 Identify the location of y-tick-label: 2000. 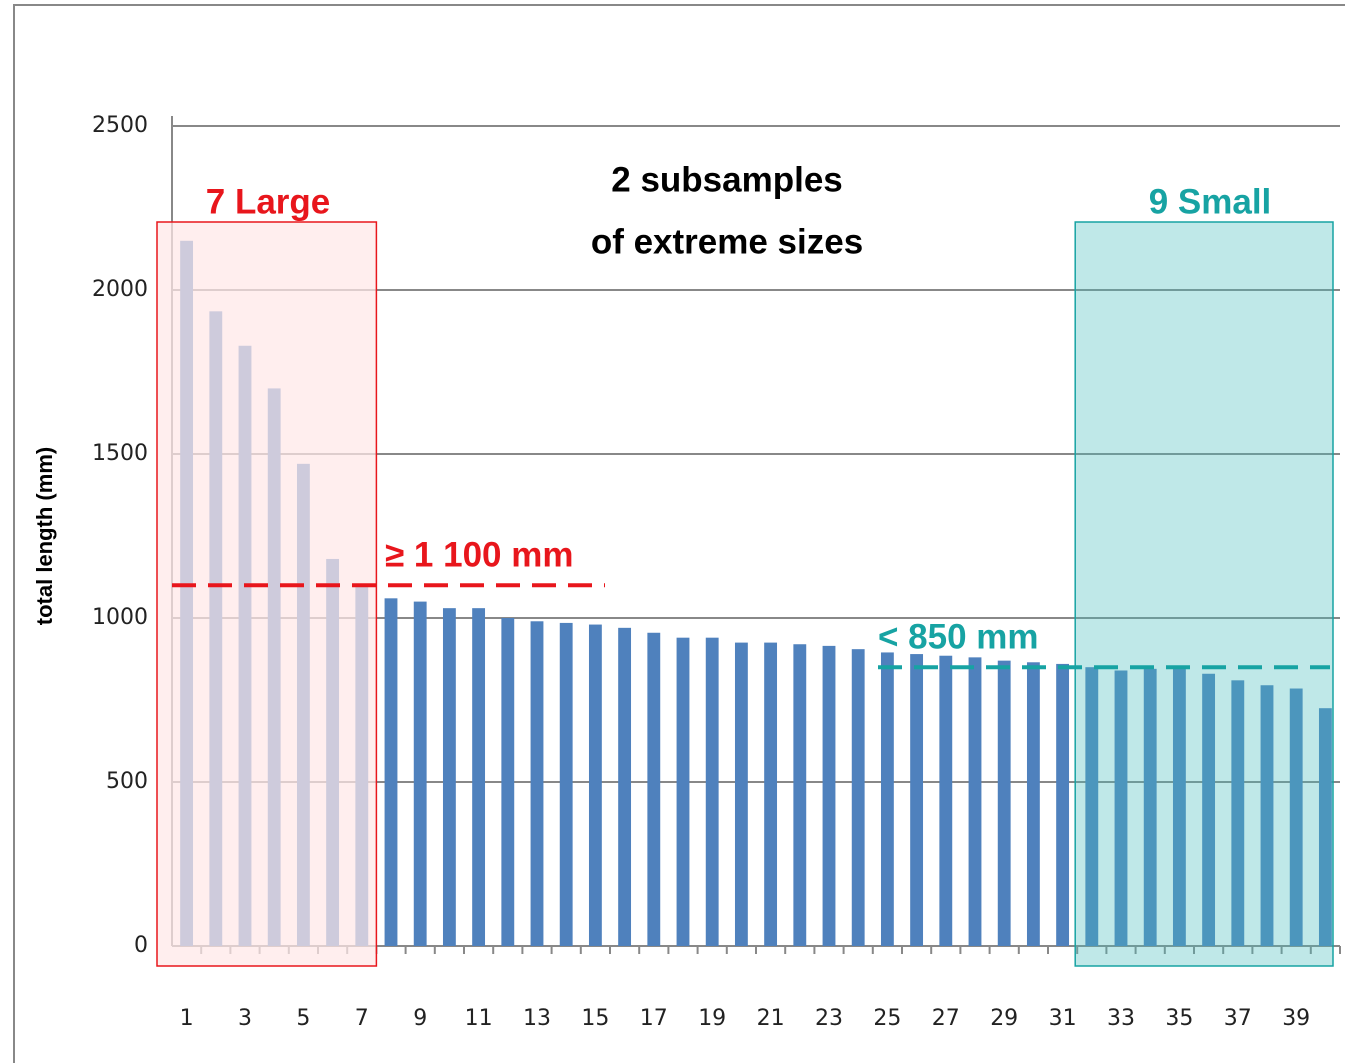
(120, 289).